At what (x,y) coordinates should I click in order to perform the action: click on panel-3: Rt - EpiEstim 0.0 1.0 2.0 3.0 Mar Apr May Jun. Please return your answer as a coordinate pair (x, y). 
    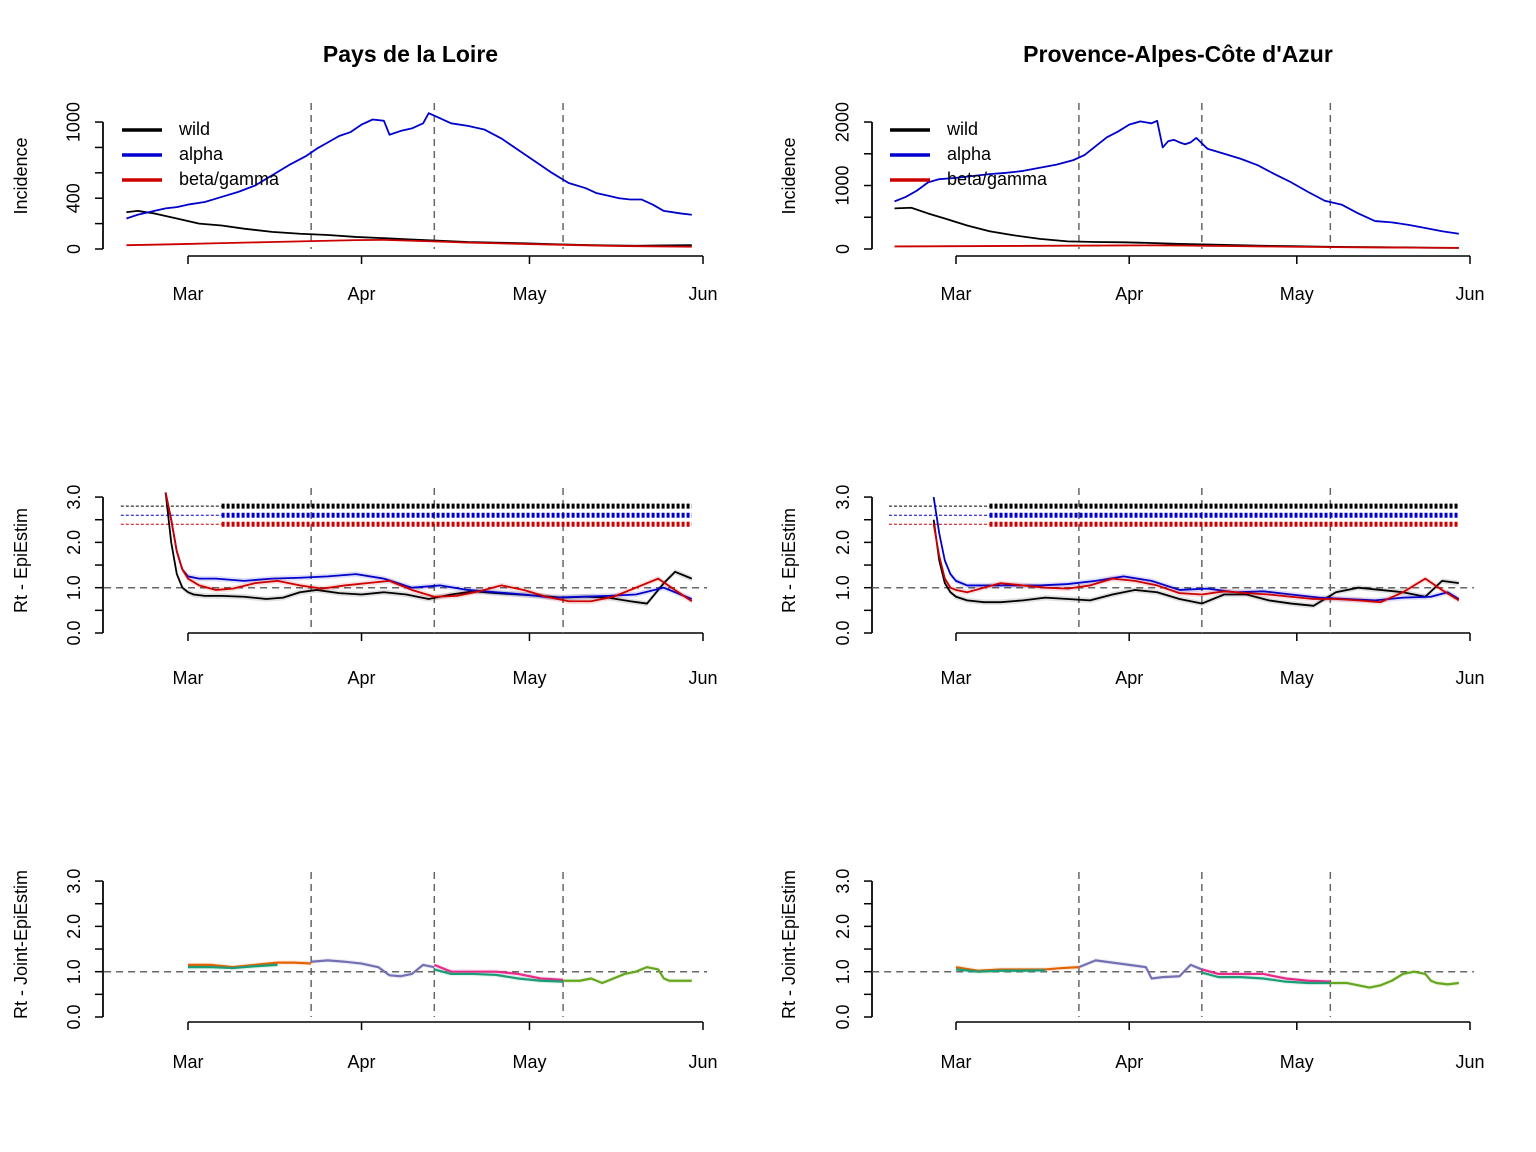
    Looking at the image, I should click on (364, 586).